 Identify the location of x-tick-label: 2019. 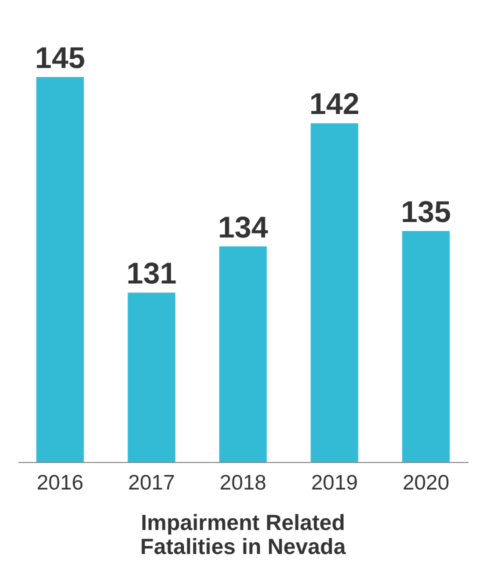
(334, 483).